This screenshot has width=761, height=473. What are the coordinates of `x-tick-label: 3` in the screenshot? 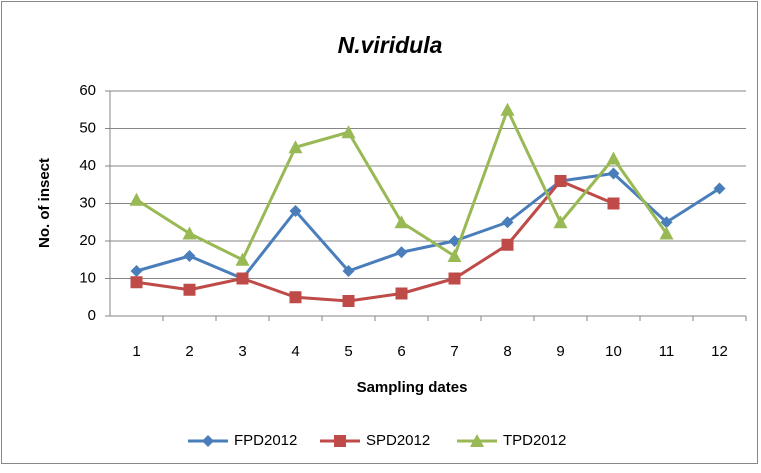 It's located at (242, 351).